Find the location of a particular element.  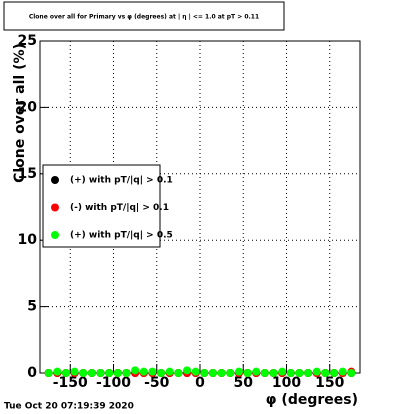

timestamp: Tue Oct 20 07:19:39 2020 is located at coordinates (69, 407).